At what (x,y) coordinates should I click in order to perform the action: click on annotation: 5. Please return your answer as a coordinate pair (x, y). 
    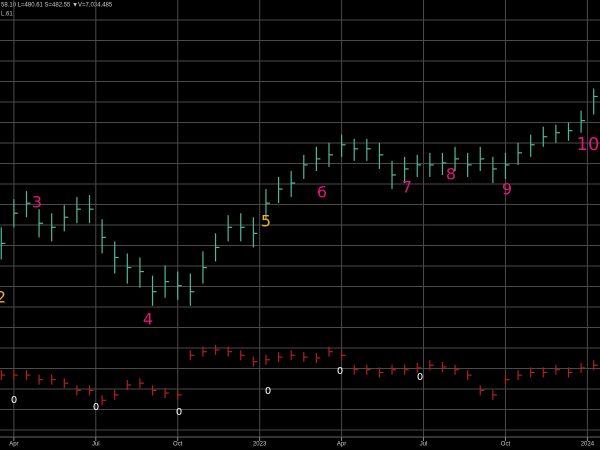
    Looking at the image, I should click on (266, 221).